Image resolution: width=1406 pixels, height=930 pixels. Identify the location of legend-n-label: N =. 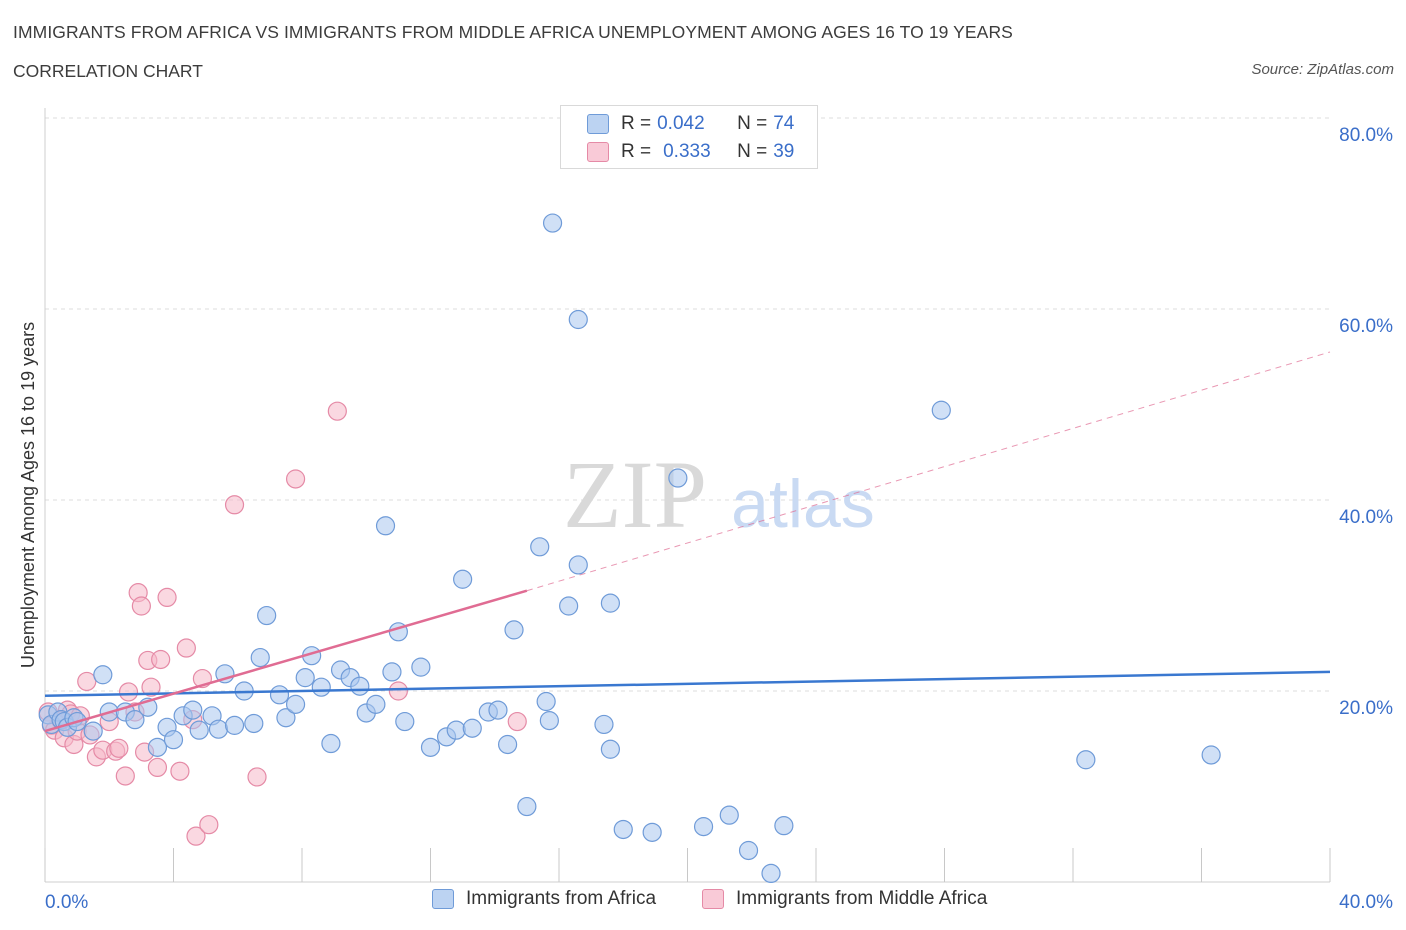
(752, 151).